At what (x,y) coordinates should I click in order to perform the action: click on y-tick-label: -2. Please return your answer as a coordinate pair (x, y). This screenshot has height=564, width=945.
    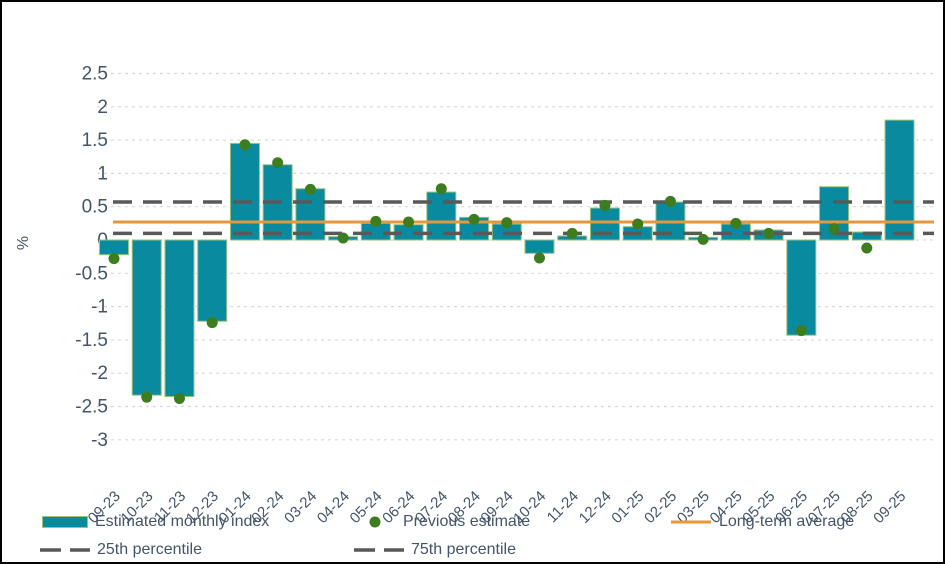
    Looking at the image, I should click on (99, 373).